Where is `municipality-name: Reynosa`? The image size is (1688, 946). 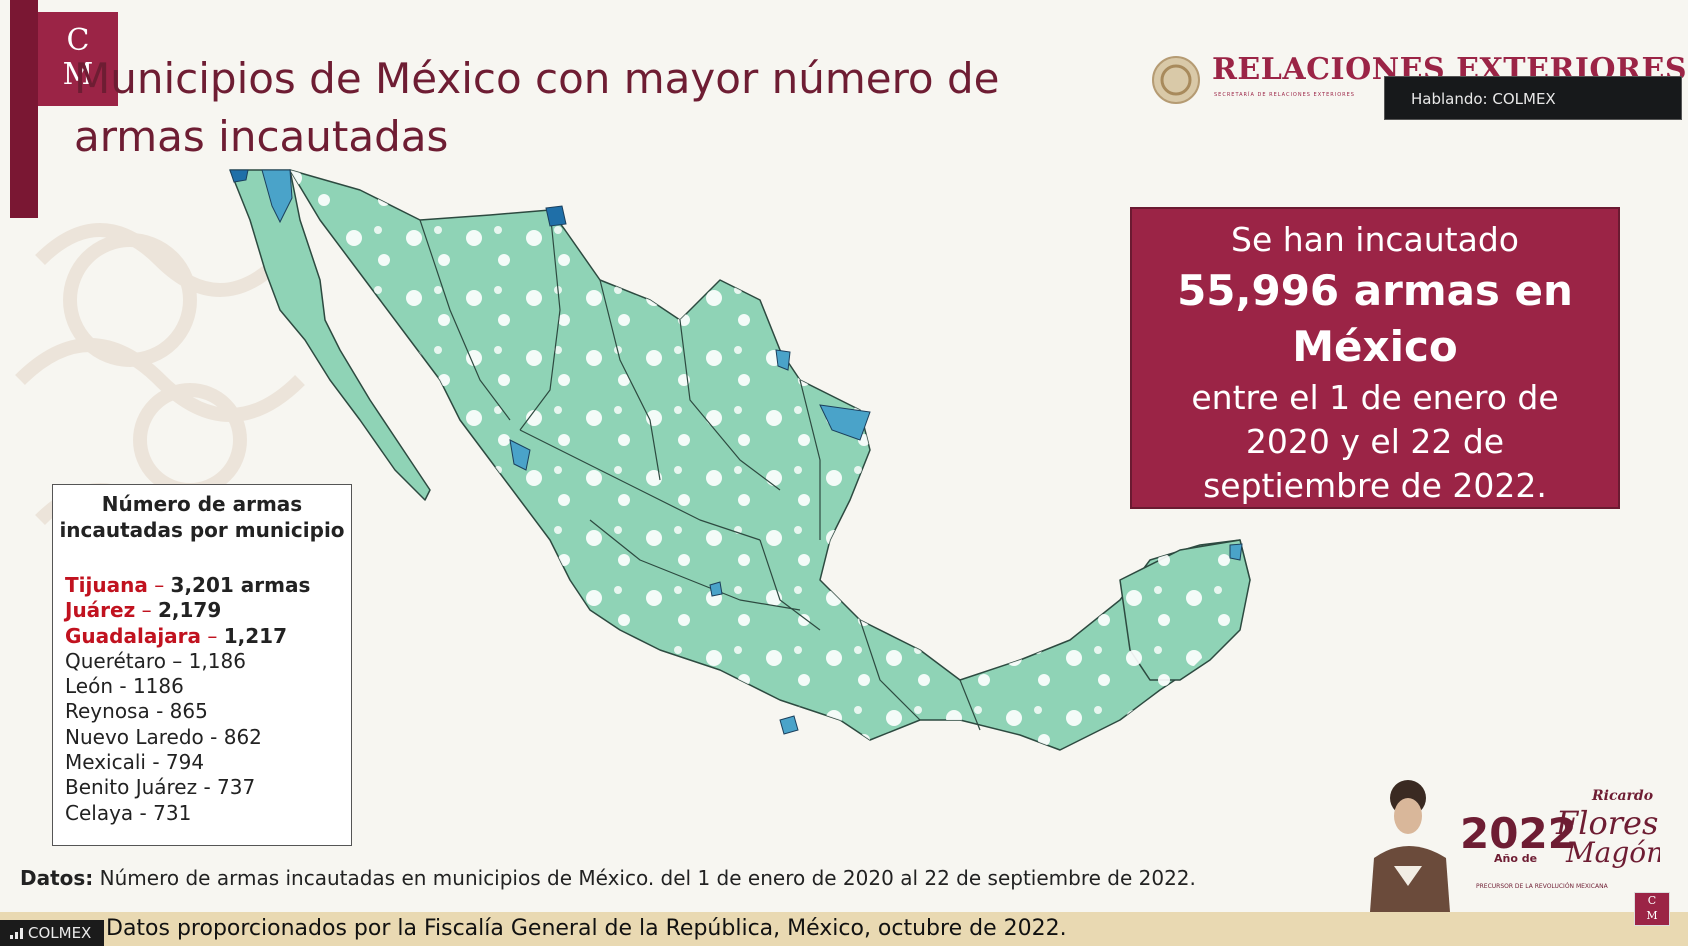
municipality-name: Reynosa is located at coordinates (107, 711).